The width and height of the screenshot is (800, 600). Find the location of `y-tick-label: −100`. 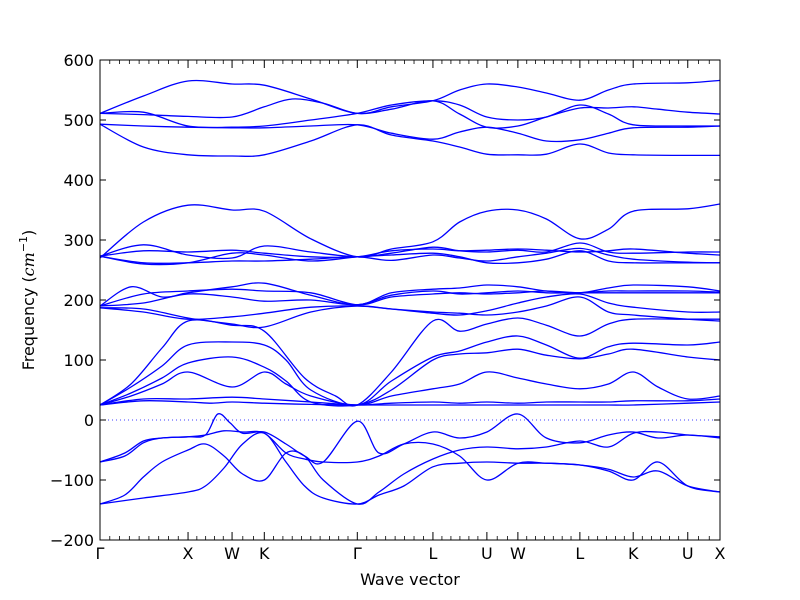

y-tick-label: −100 is located at coordinates (72, 480).